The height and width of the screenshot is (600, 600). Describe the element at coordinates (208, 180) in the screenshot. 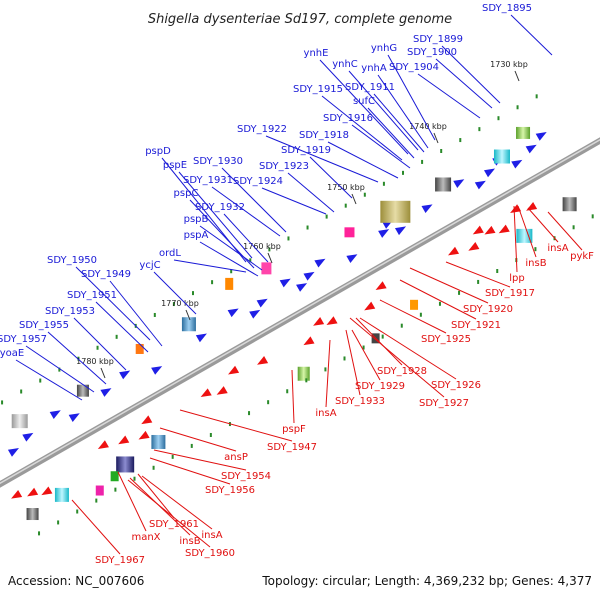

I see `forward-gene-label: SDY_1931` at that location.